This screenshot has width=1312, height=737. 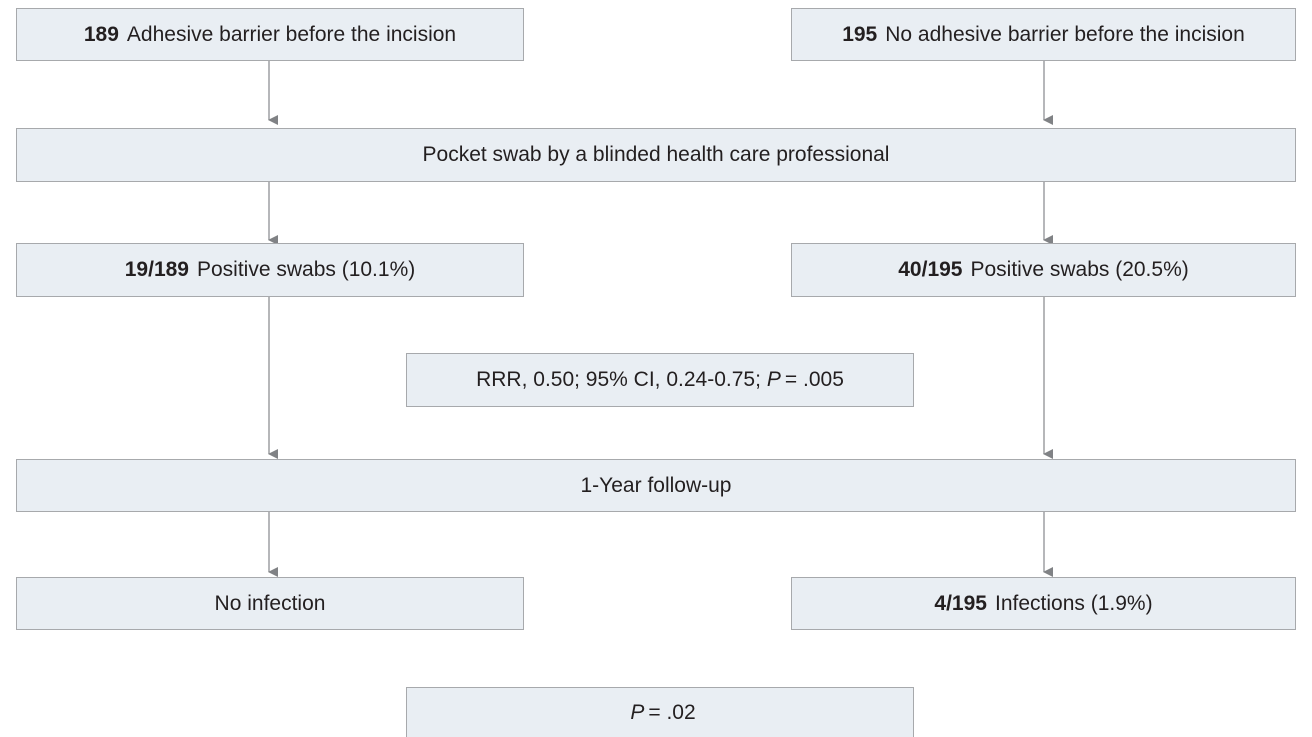 I want to click on p-value: = .02, so click(x=672, y=712).